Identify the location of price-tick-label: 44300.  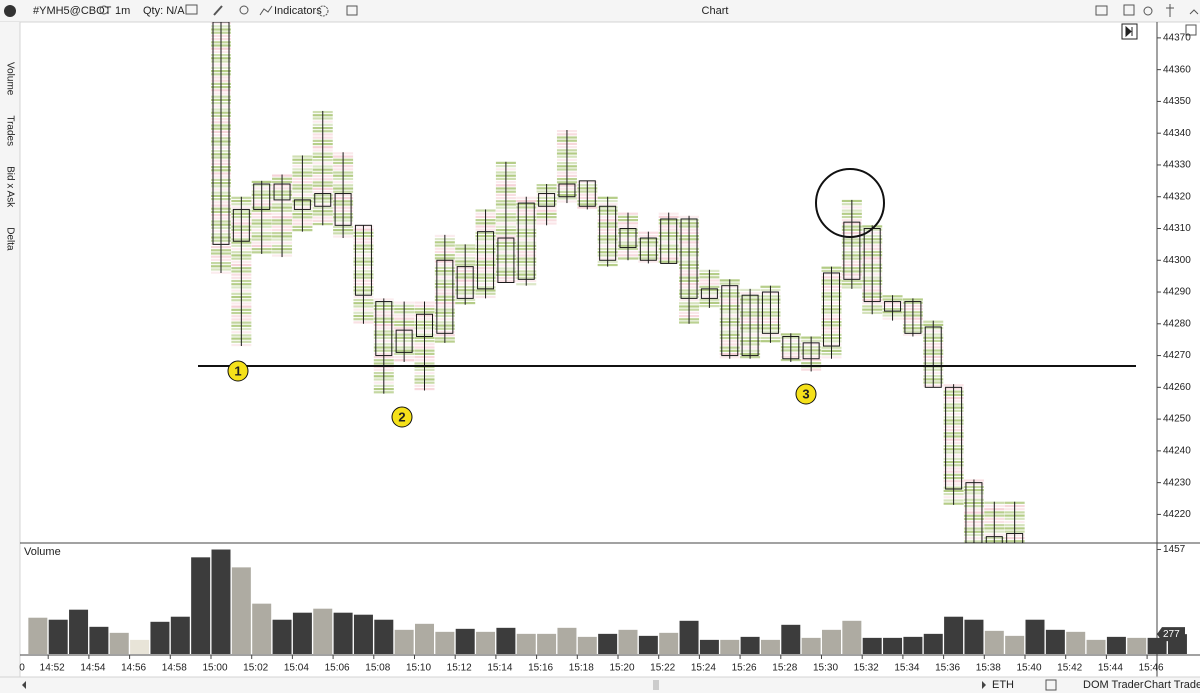
(1177, 260).